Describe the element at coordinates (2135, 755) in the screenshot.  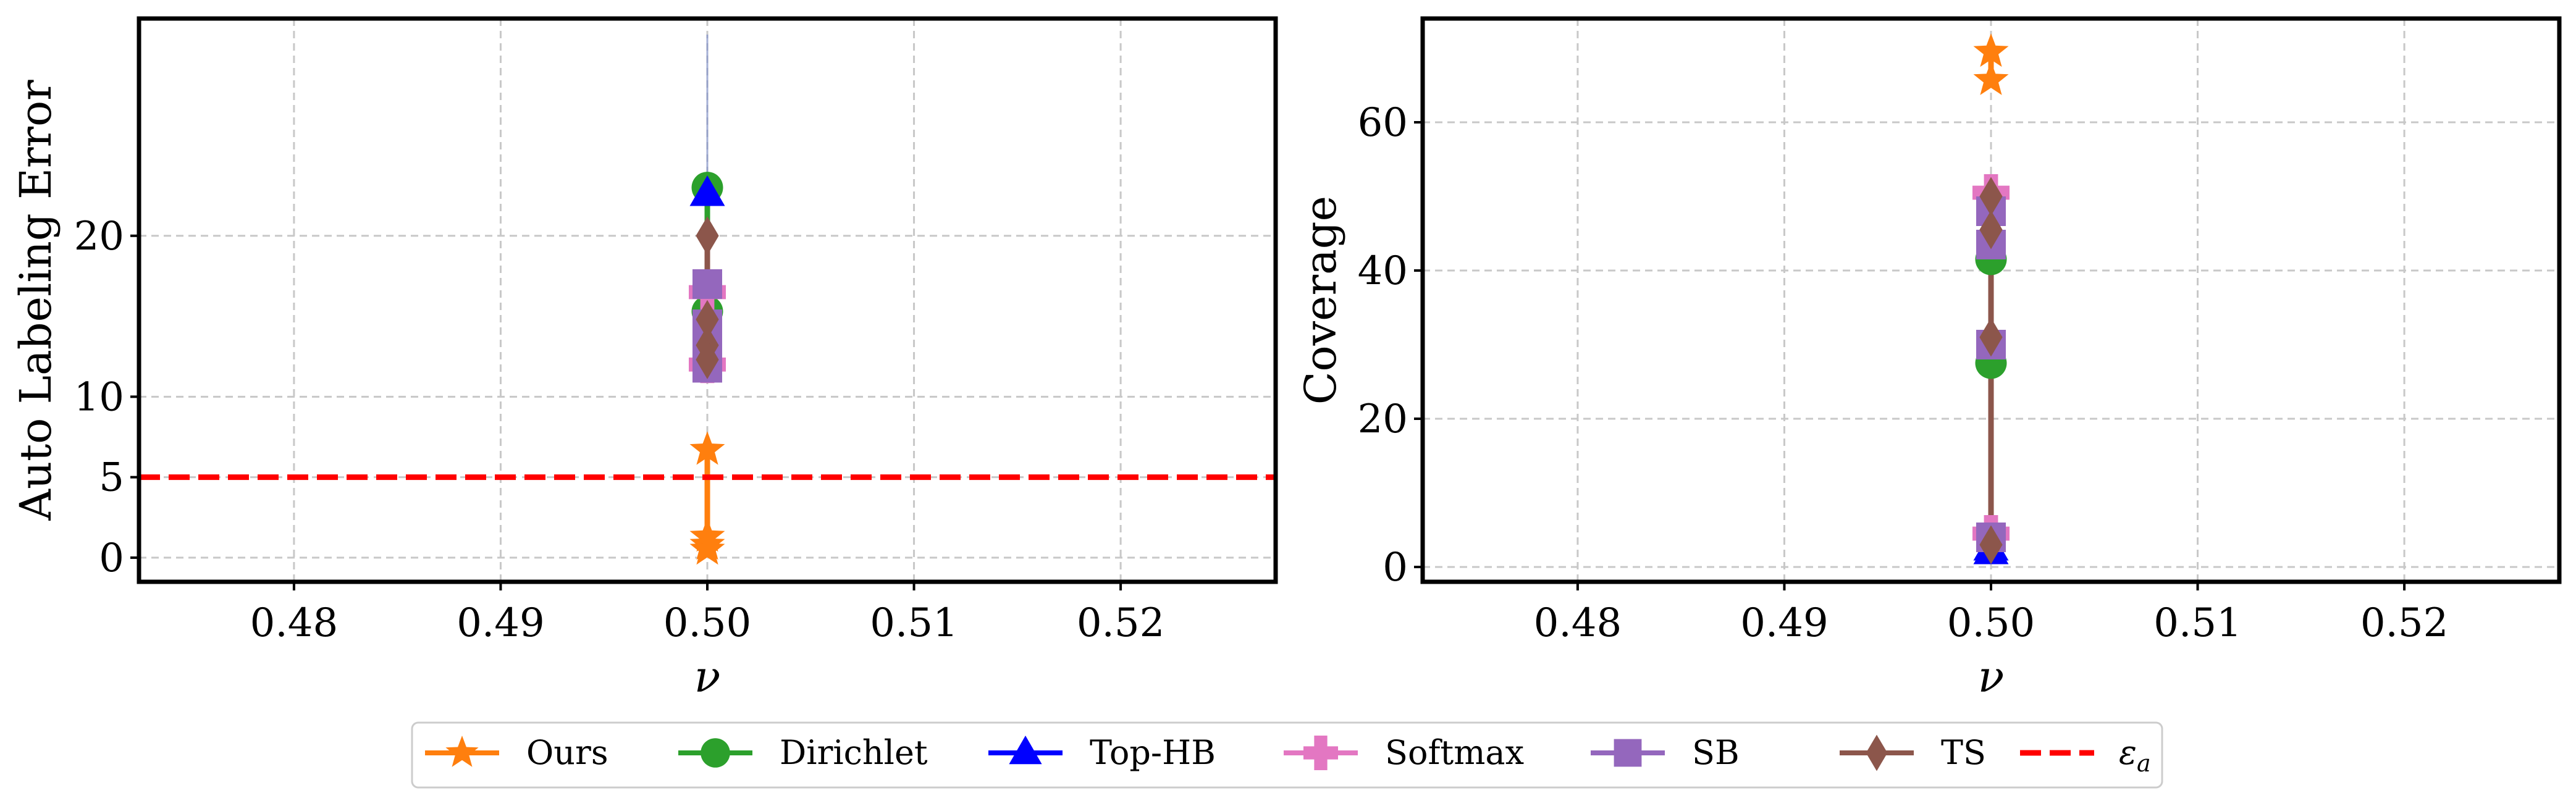
I see `legend-label: εa` at that location.